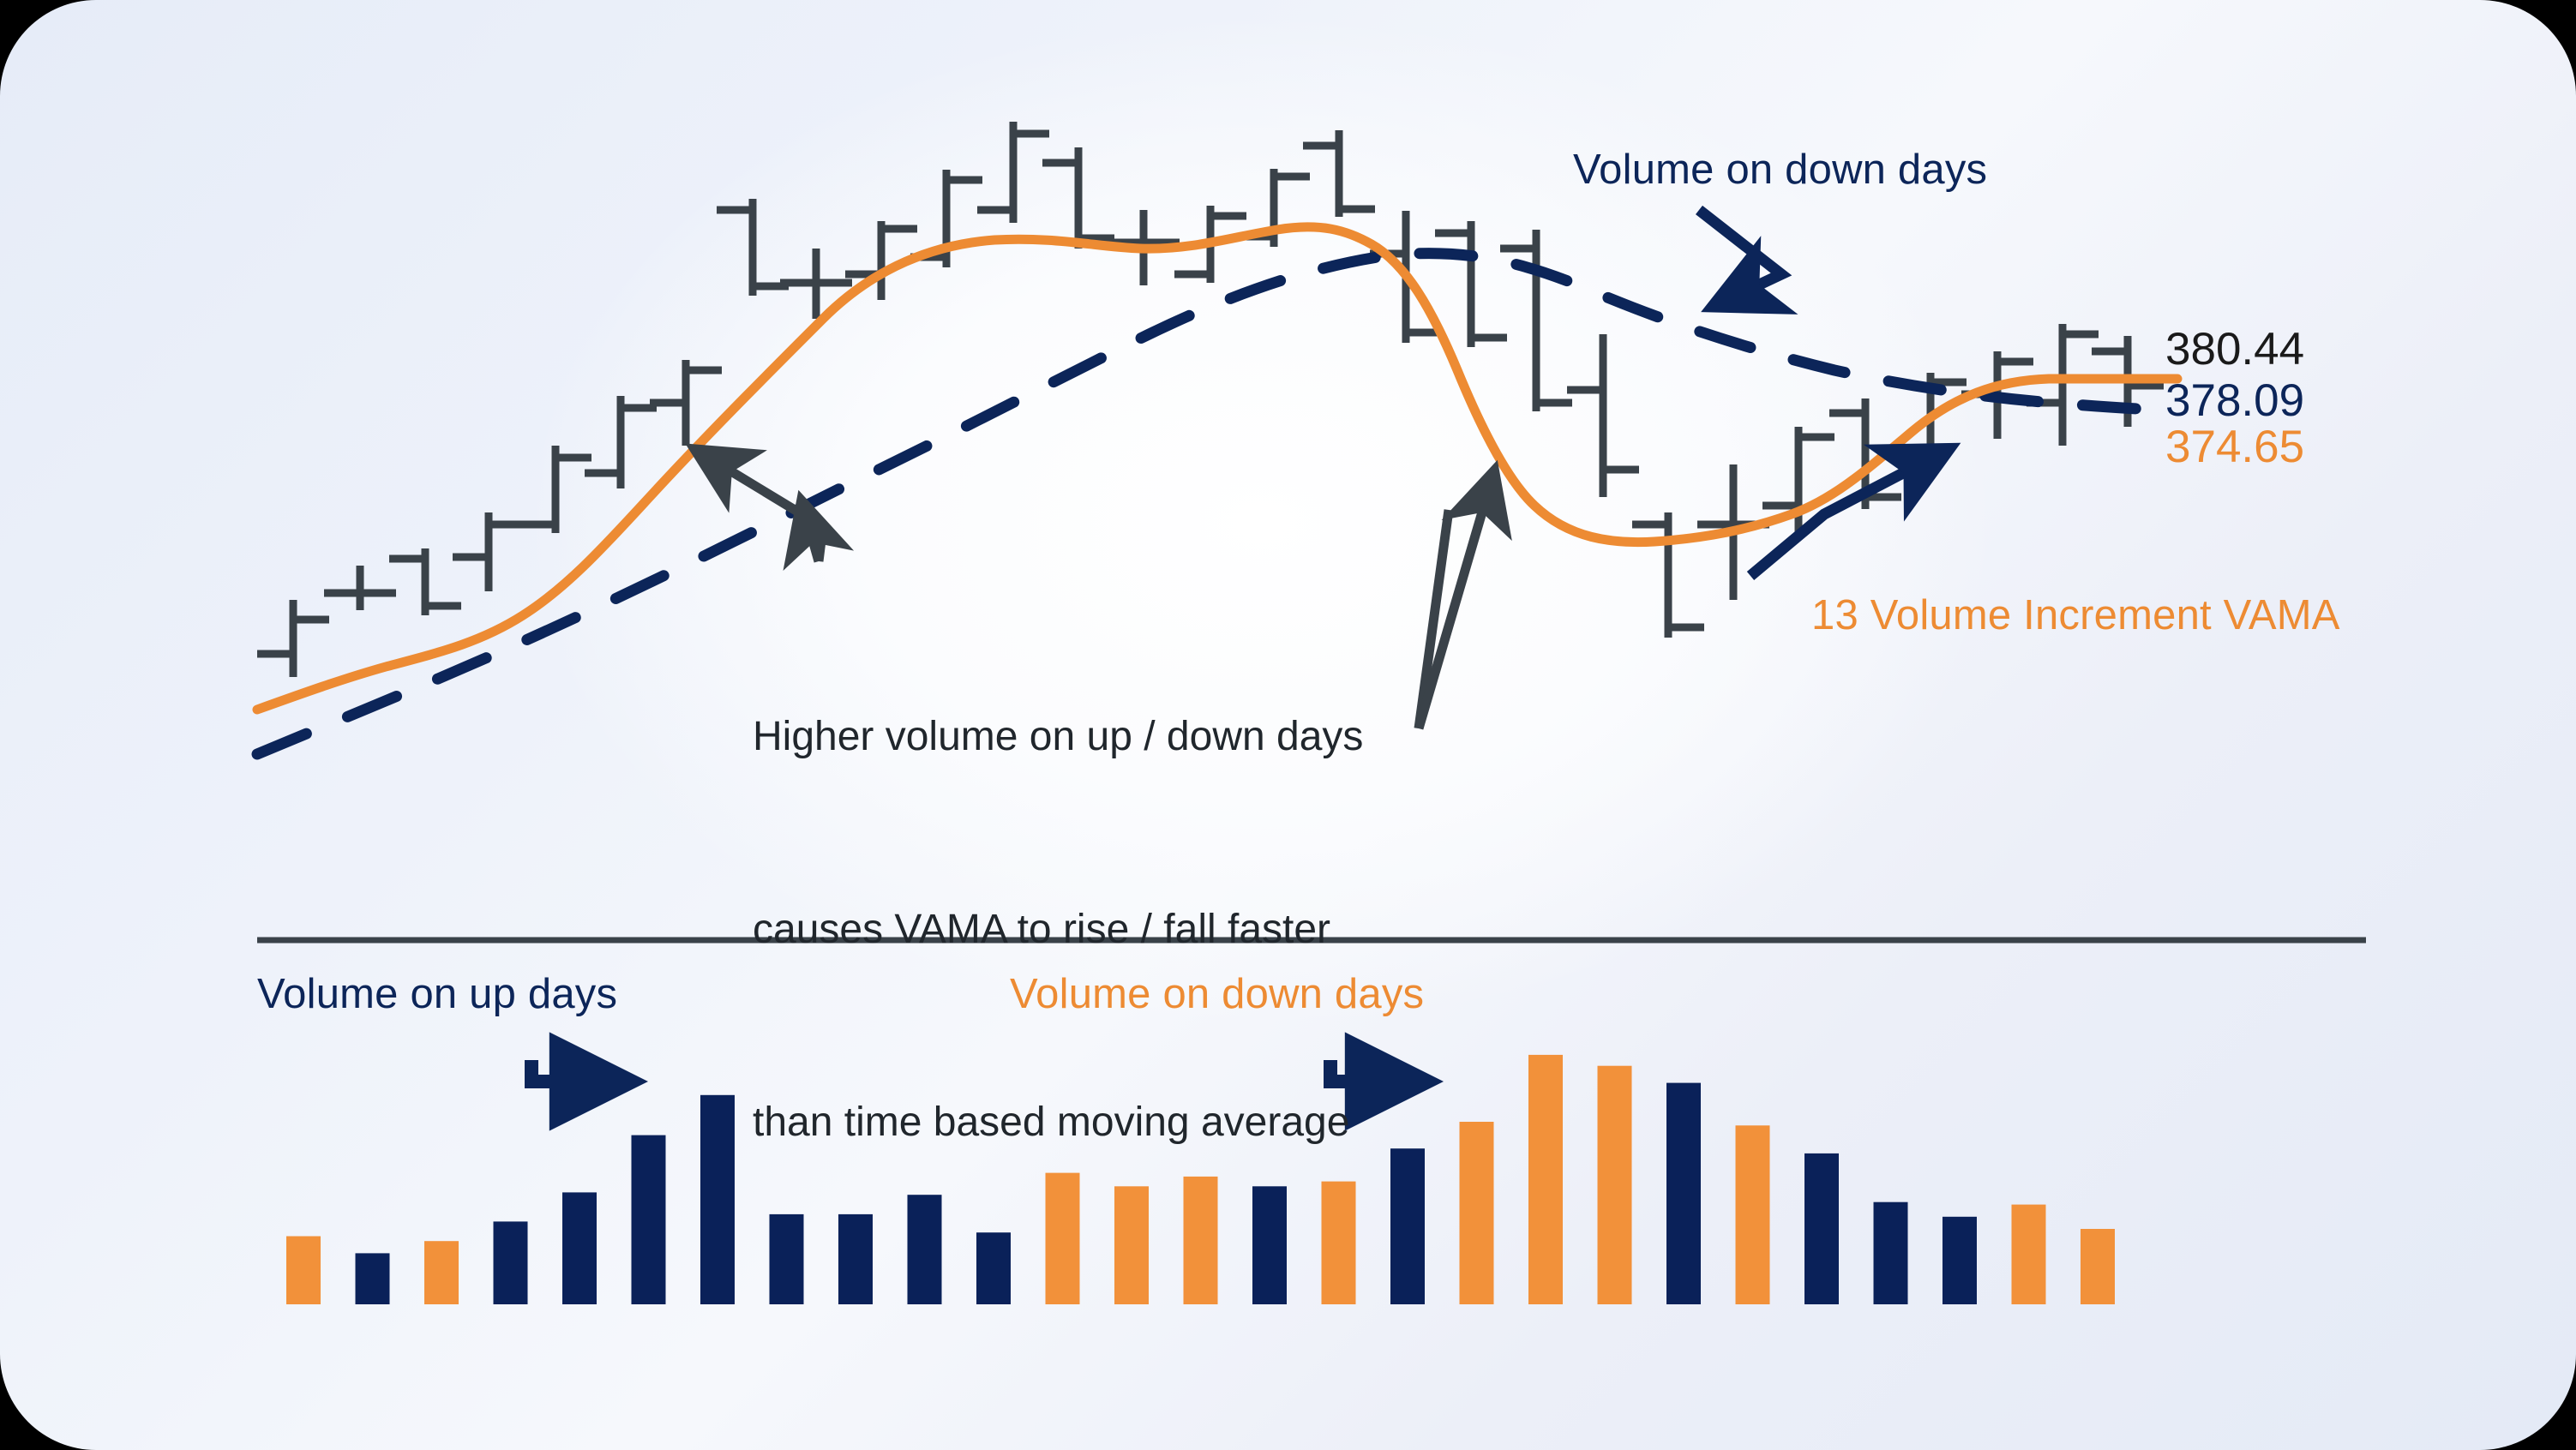 The image size is (2576, 1450). Describe the element at coordinates (1853, 511) in the screenshot. I see `arrow-vama-legend` at that location.